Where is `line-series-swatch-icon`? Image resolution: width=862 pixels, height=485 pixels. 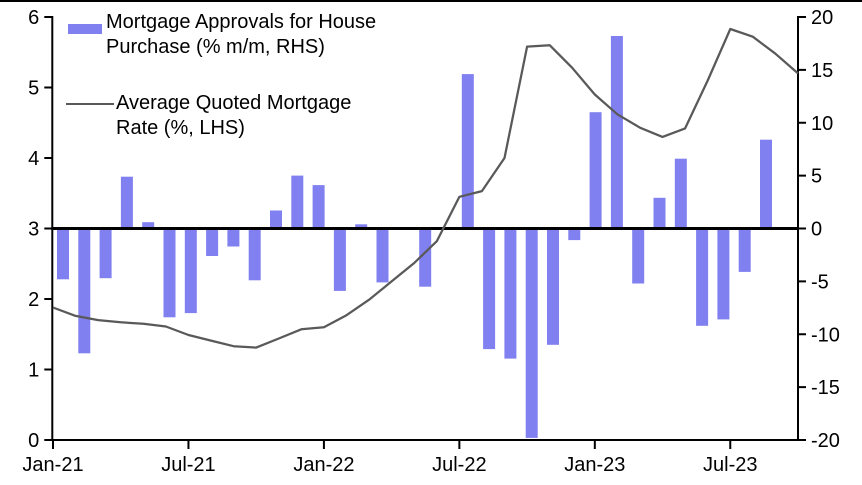 line-series-swatch-icon is located at coordinates (90, 104).